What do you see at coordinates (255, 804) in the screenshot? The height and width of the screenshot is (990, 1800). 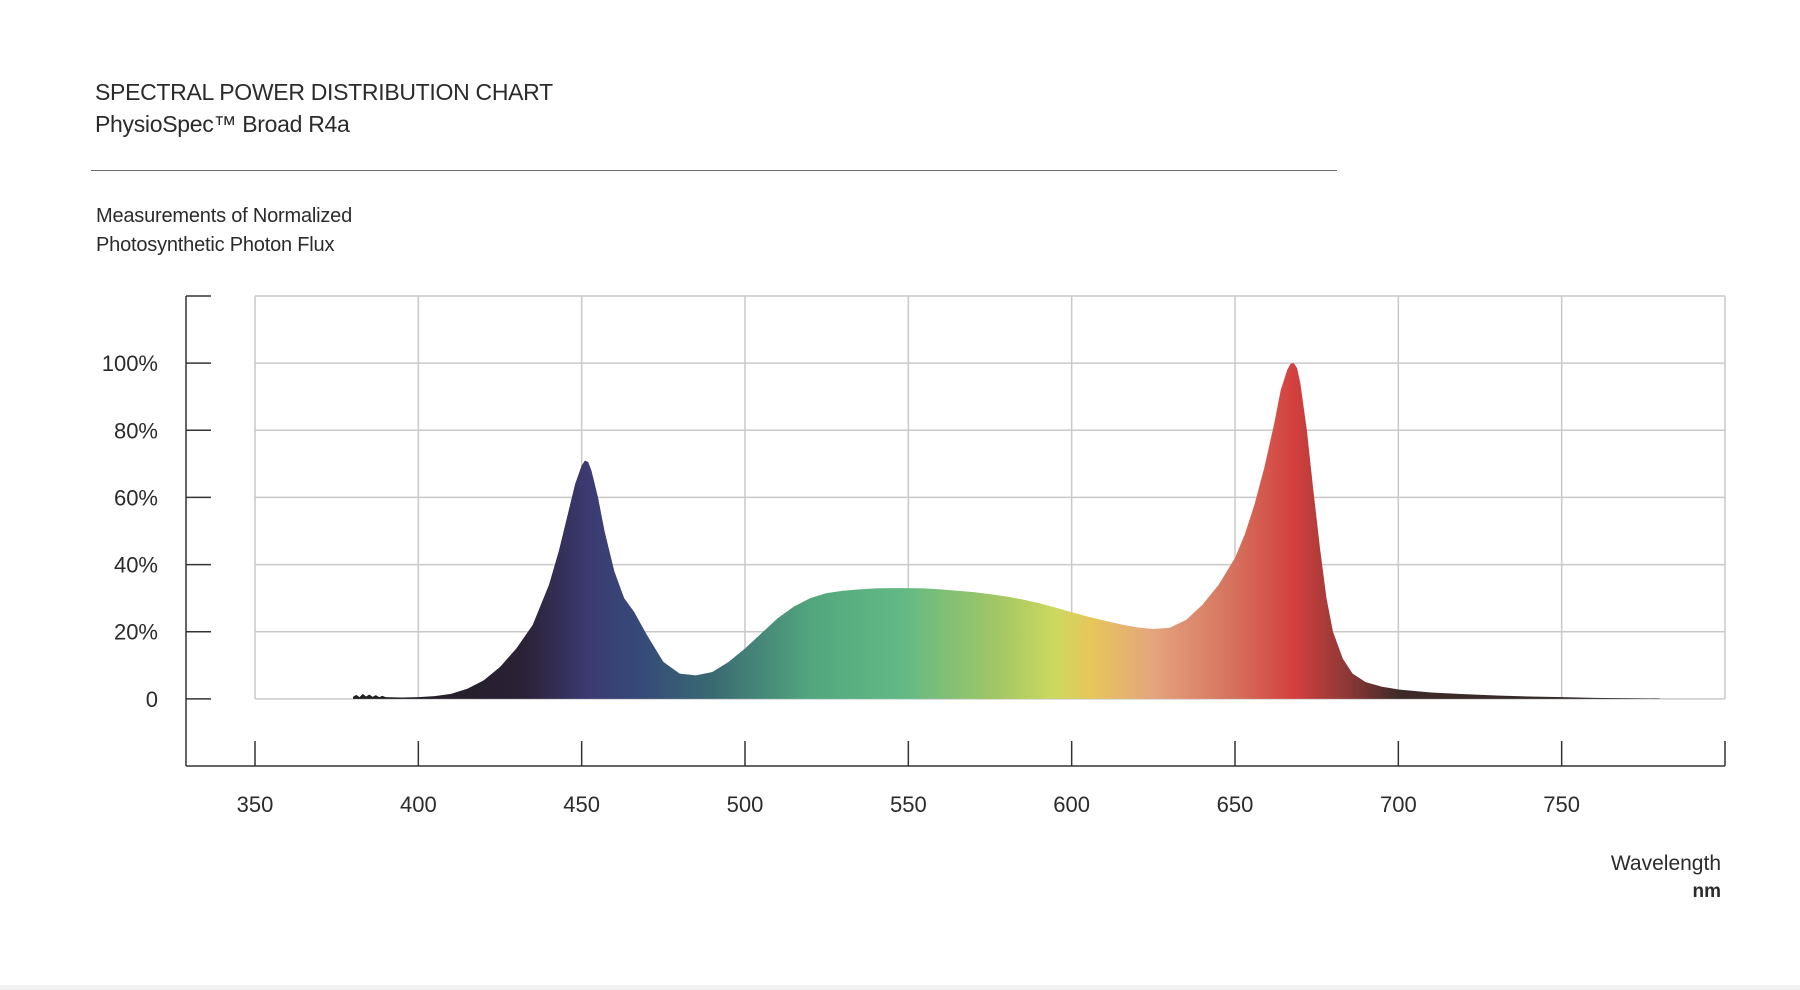 I see `x-tick-label: 350` at bounding box center [255, 804].